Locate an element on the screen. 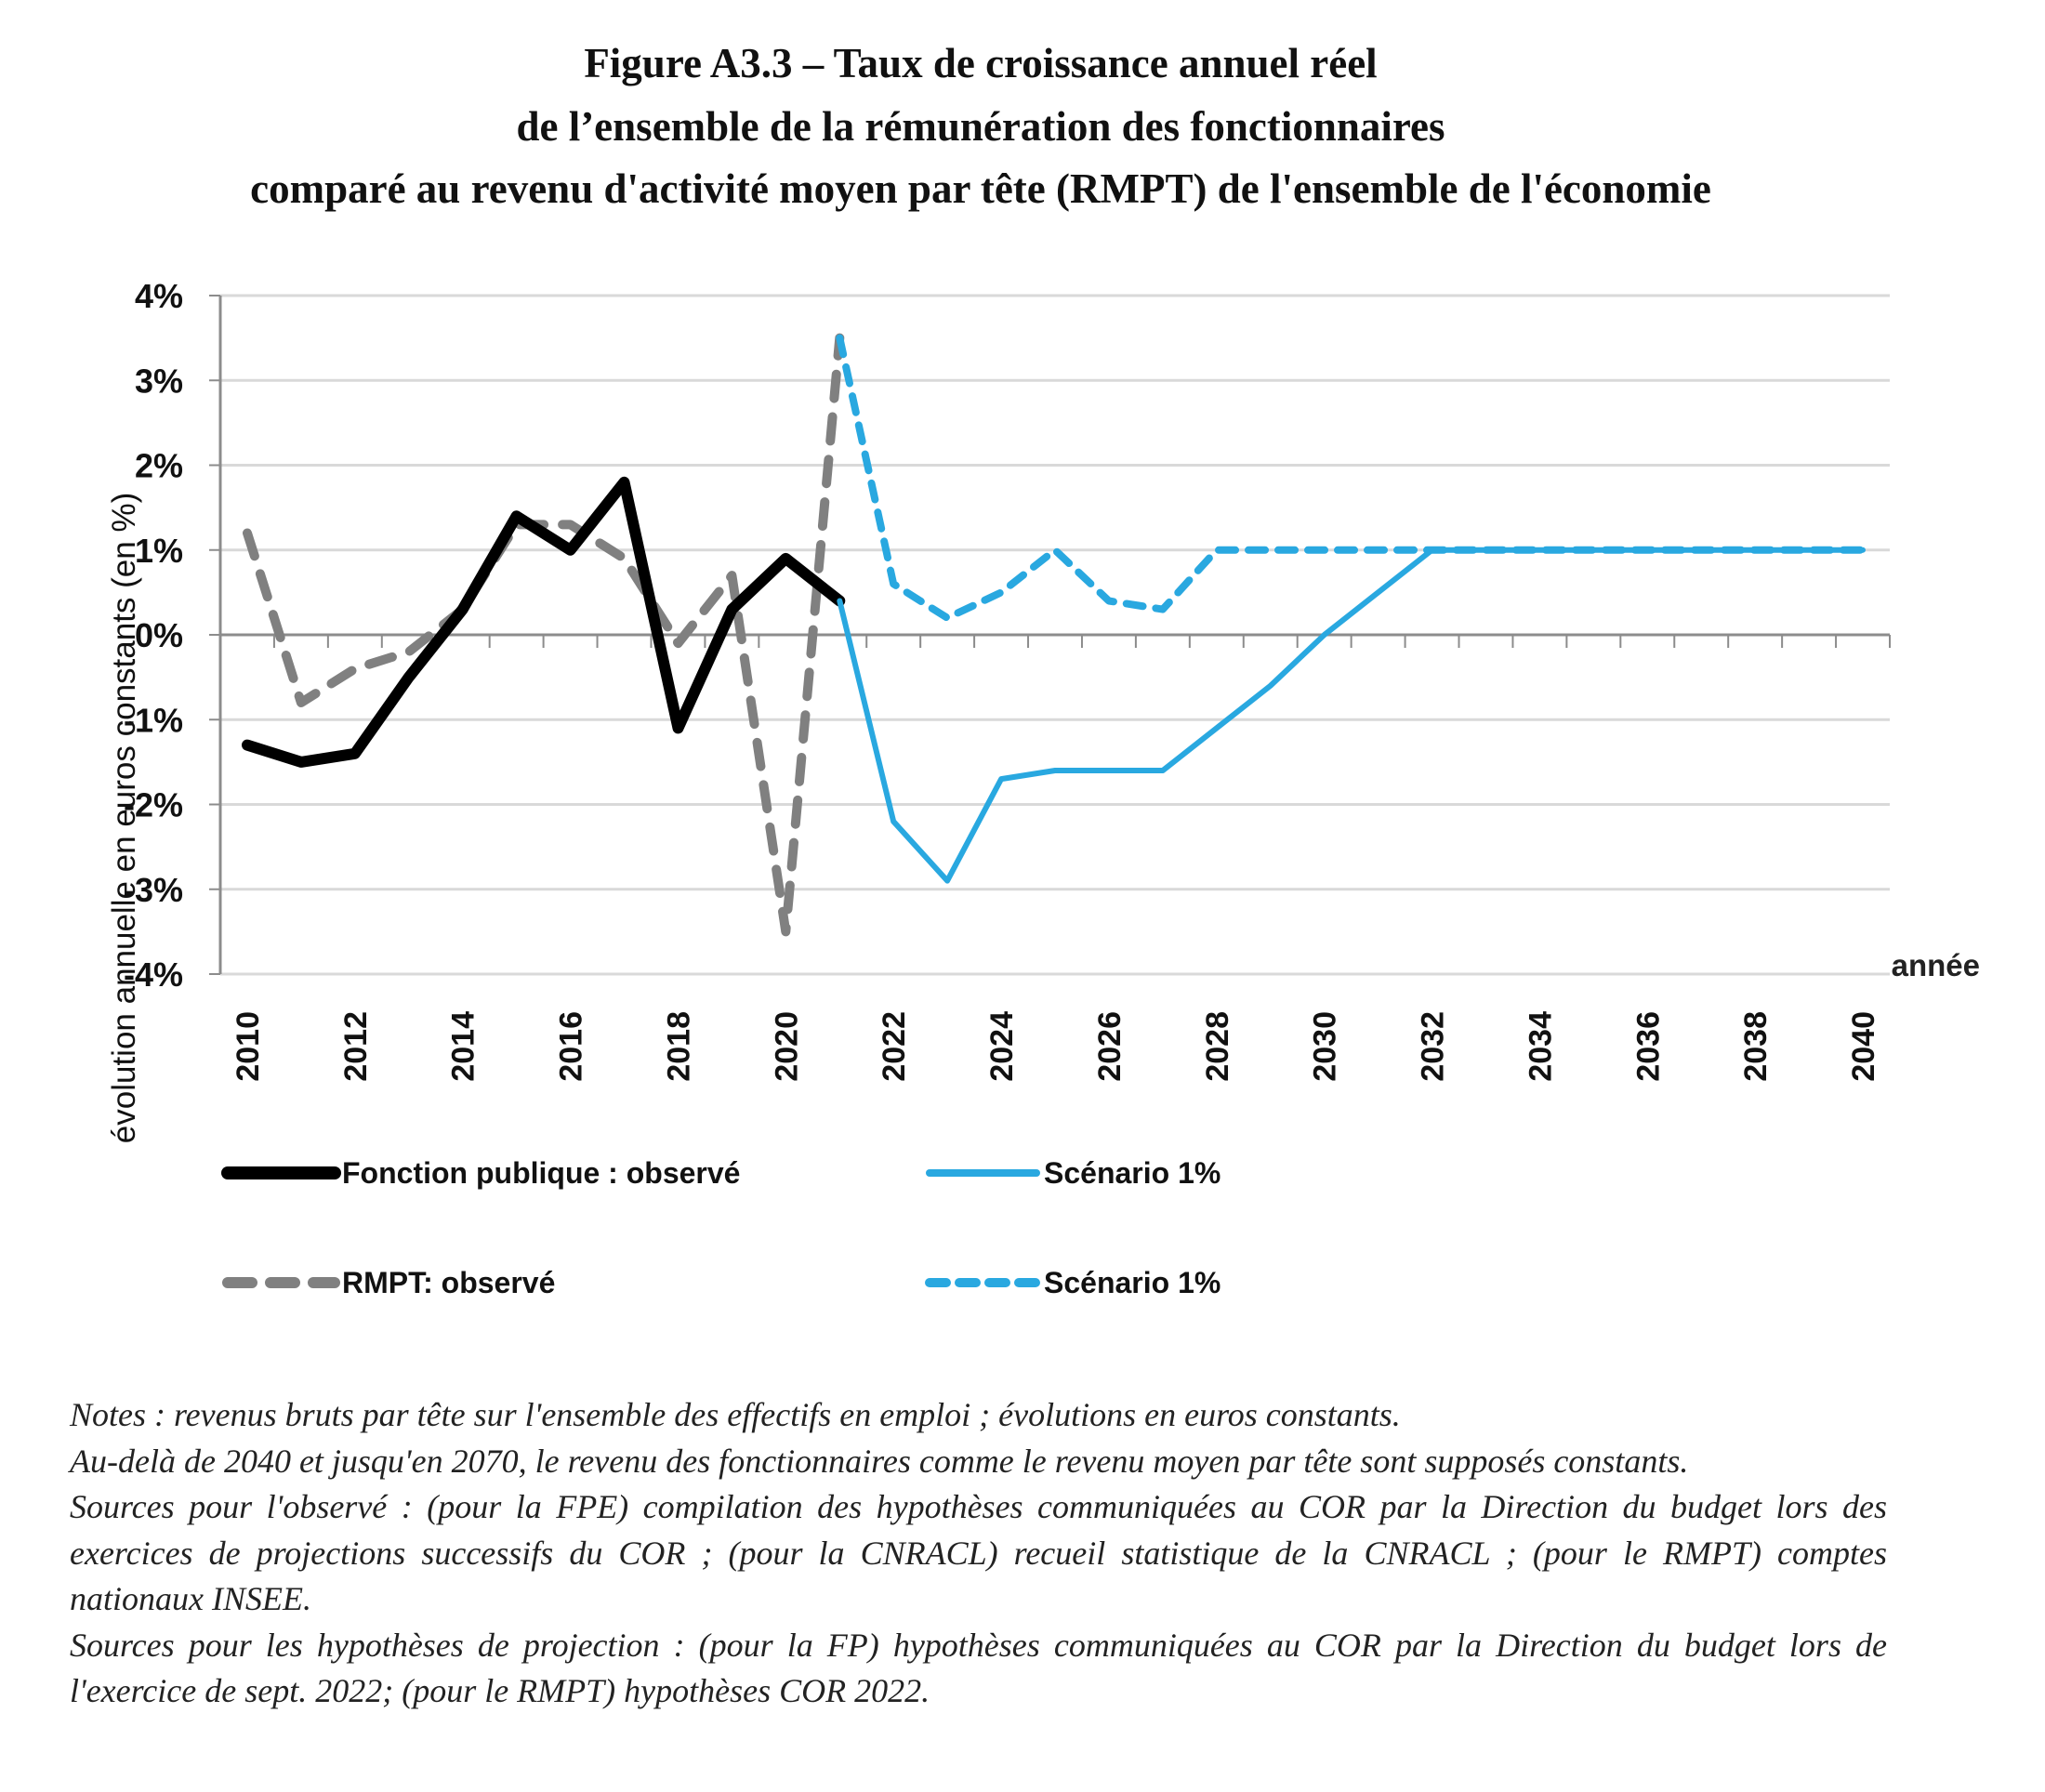 This screenshot has width=2045, height=1792. y-tick-label: -4% is located at coordinates (153, 975).